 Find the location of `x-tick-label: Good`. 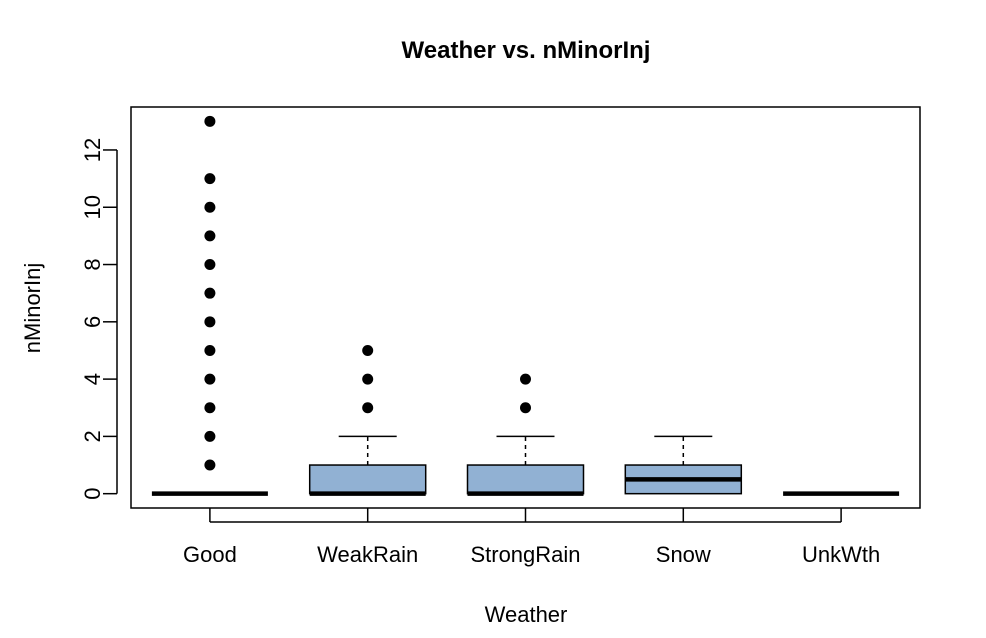

x-tick-label: Good is located at coordinates (210, 554).